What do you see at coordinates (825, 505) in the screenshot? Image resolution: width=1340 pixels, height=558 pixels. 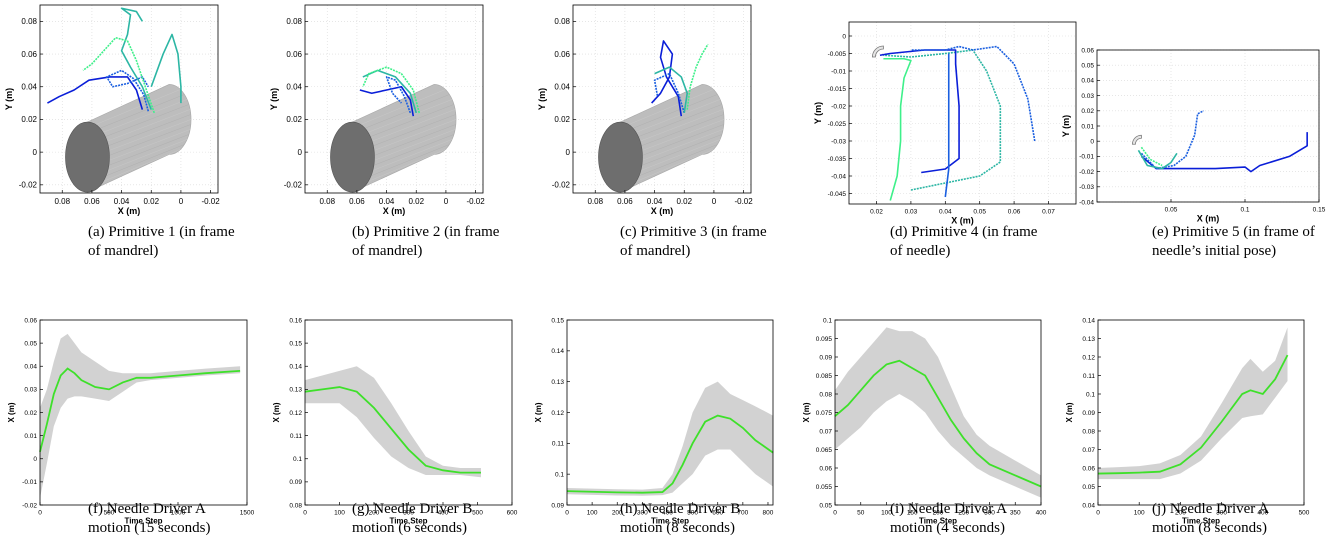 I see `y-tick-label: 0.05` at bounding box center [825, 505].